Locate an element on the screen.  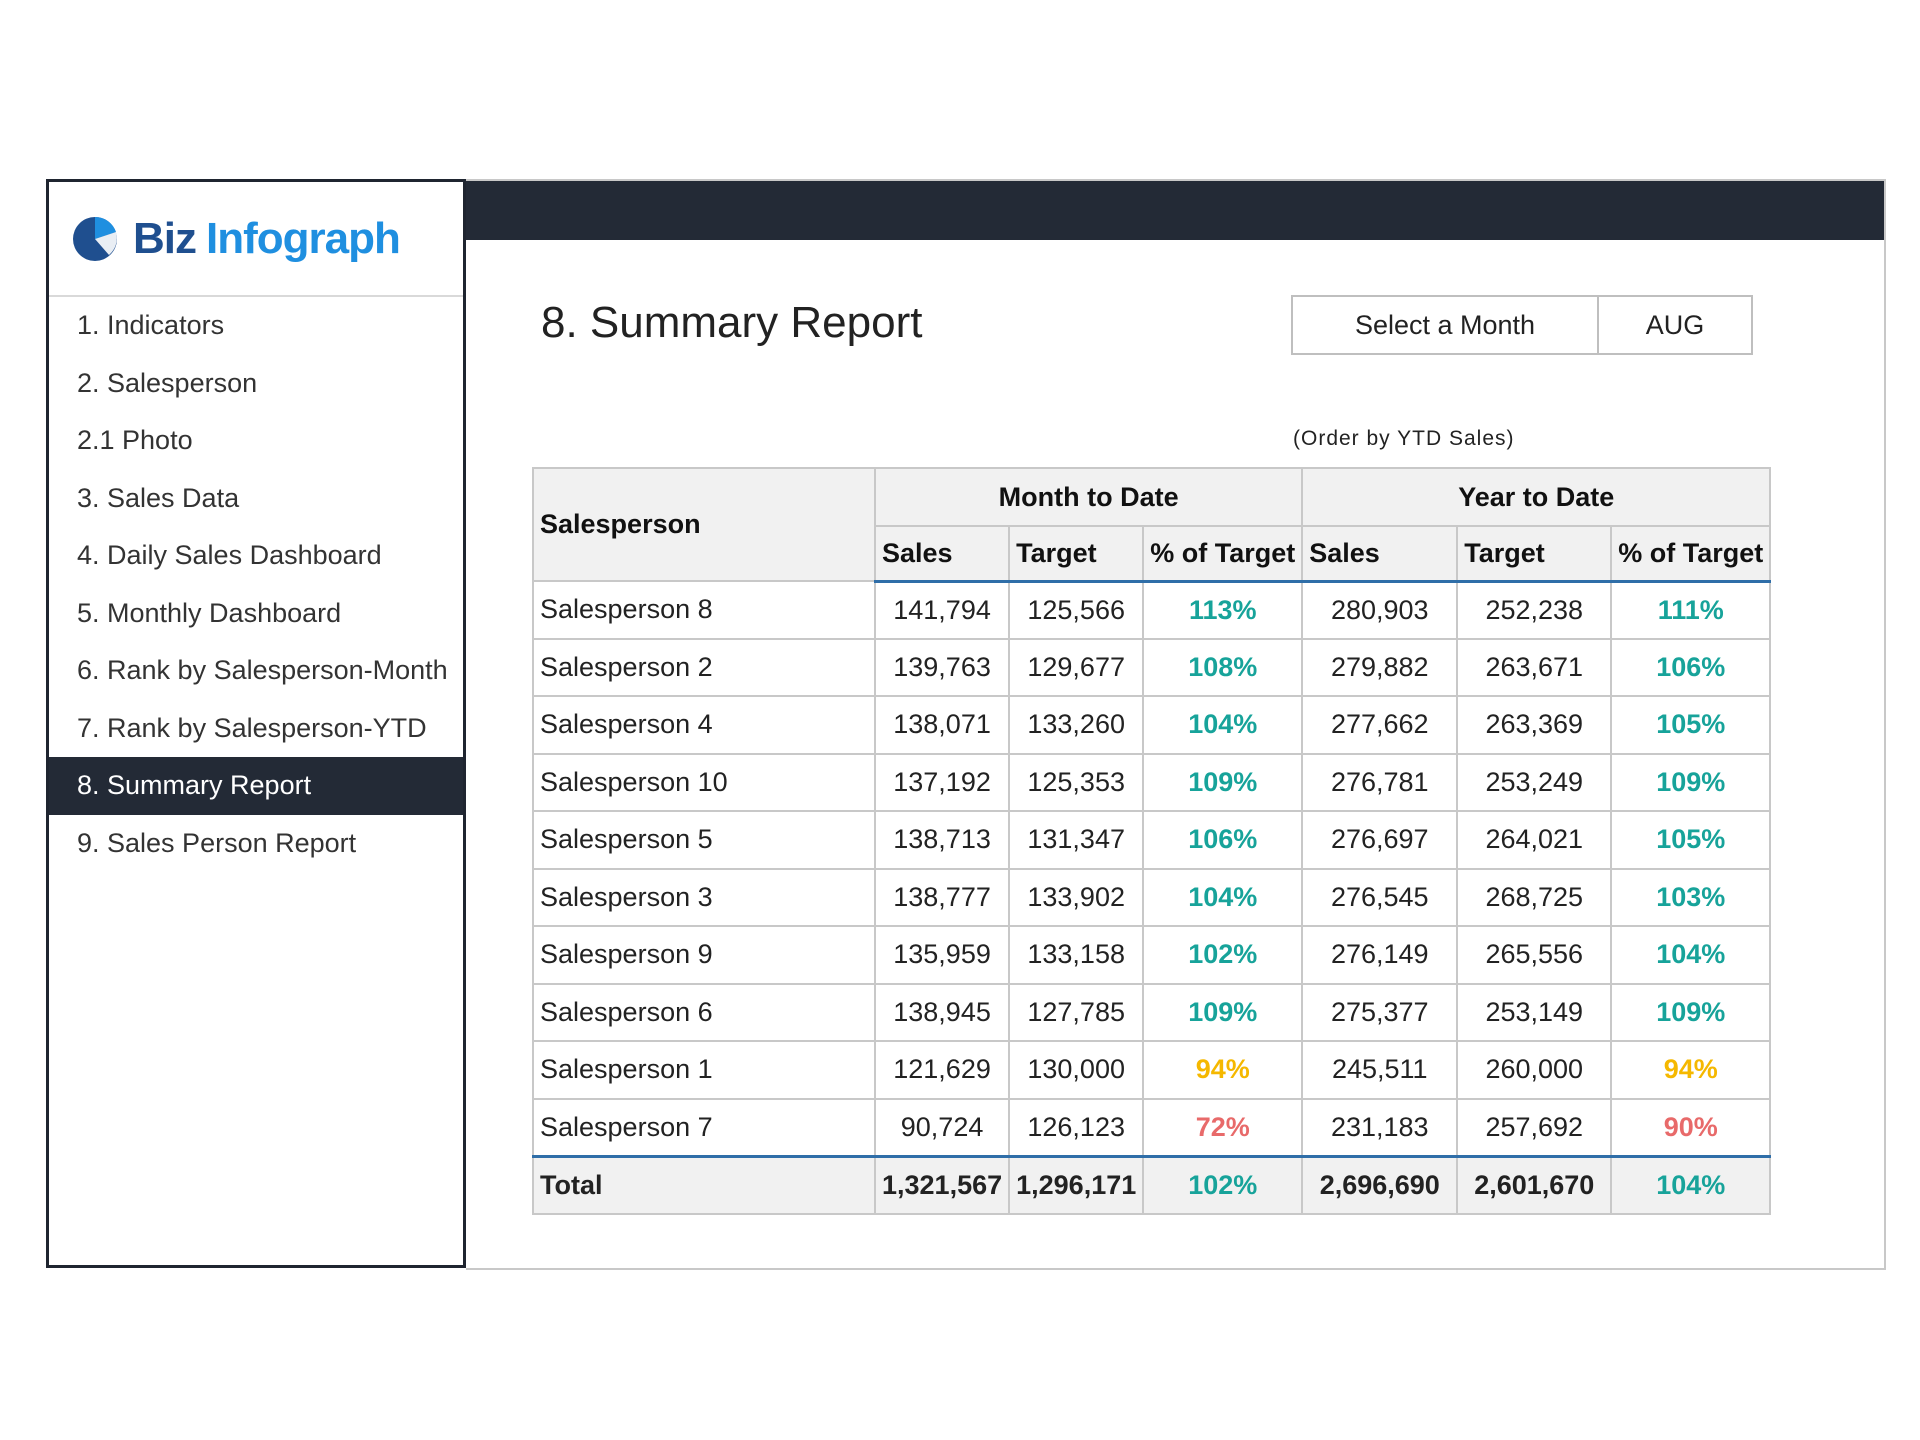
order-note: (Order by YTD Sales) is located at coordinates (1404, 438).